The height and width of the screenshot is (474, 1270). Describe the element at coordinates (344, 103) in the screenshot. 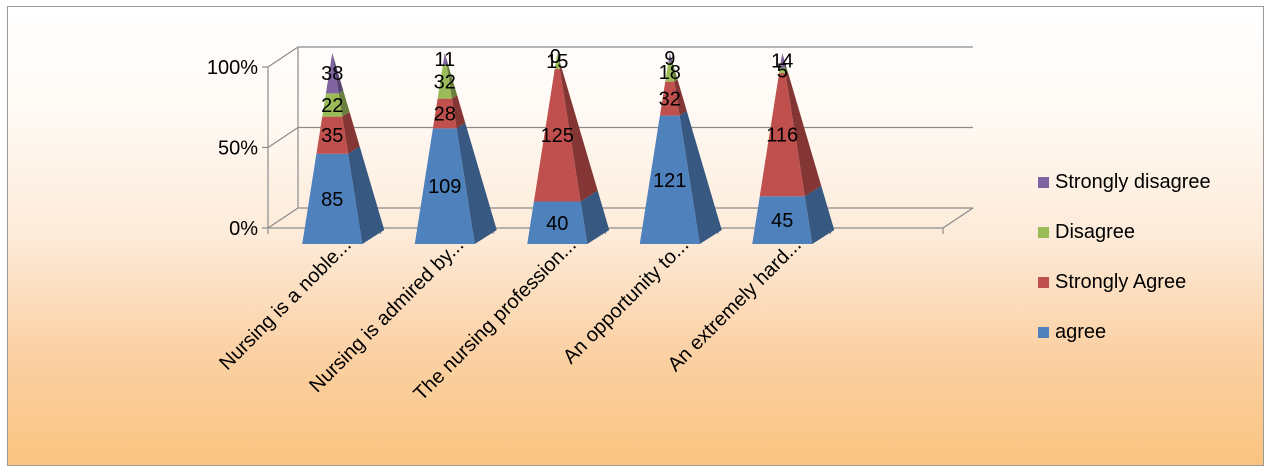

I see `pyramid-1-disagree-side` at that location.